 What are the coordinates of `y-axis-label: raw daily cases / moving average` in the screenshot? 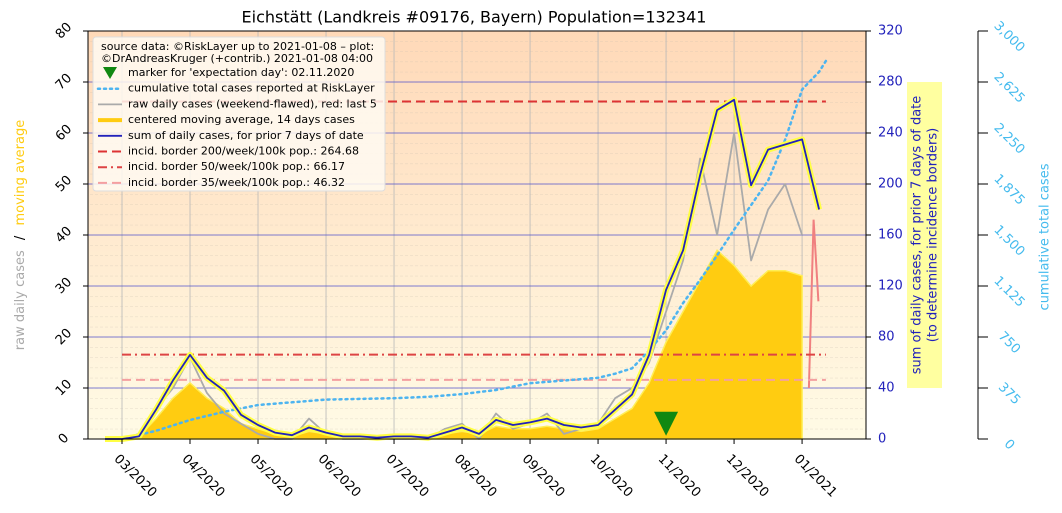 It's located at (20, 235).